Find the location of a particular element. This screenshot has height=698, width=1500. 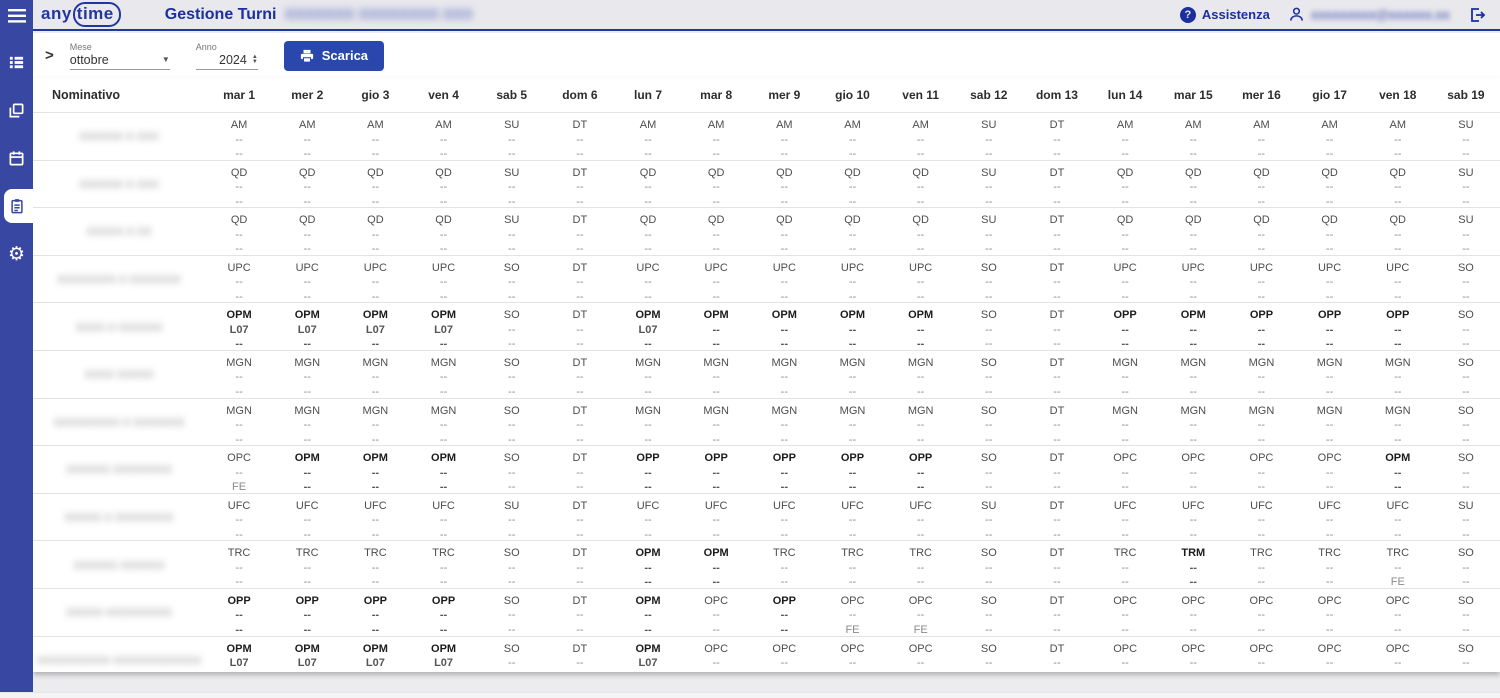

user-account: xxxxxxxxx@xxxxxx.xx is located at coordinates (1369, 14).